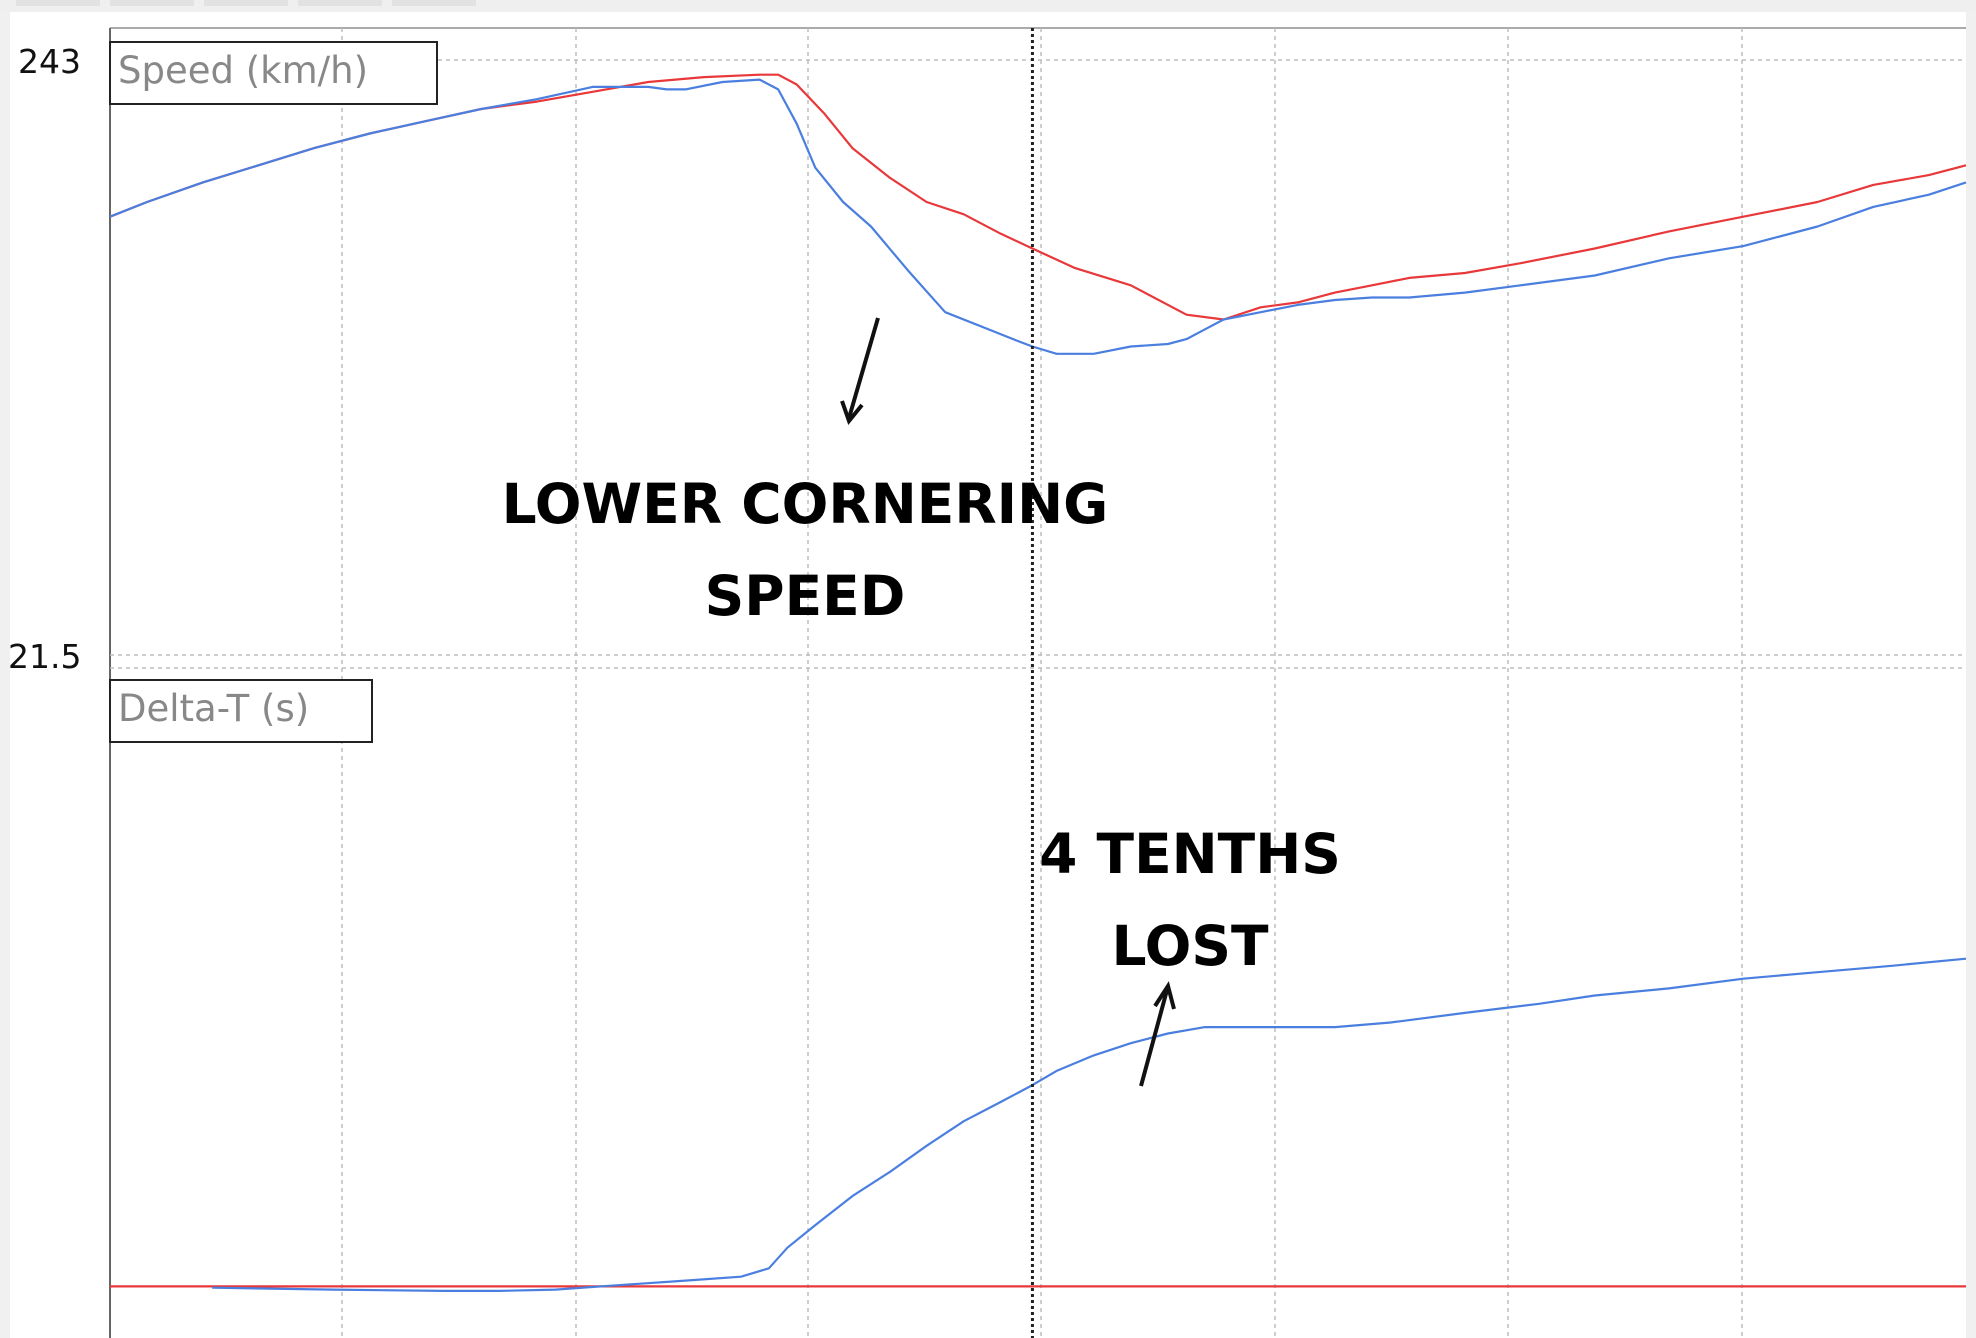  I want to click on annotation-line: LOWER CORNERING, so click(805, 504).